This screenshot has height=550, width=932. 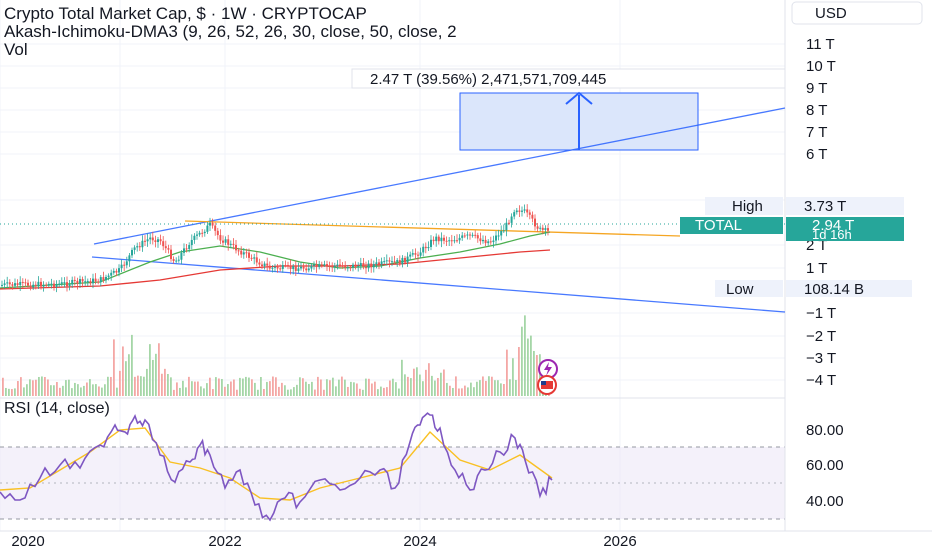 I want to click on lower-trendline, so click(x=438, y=284).